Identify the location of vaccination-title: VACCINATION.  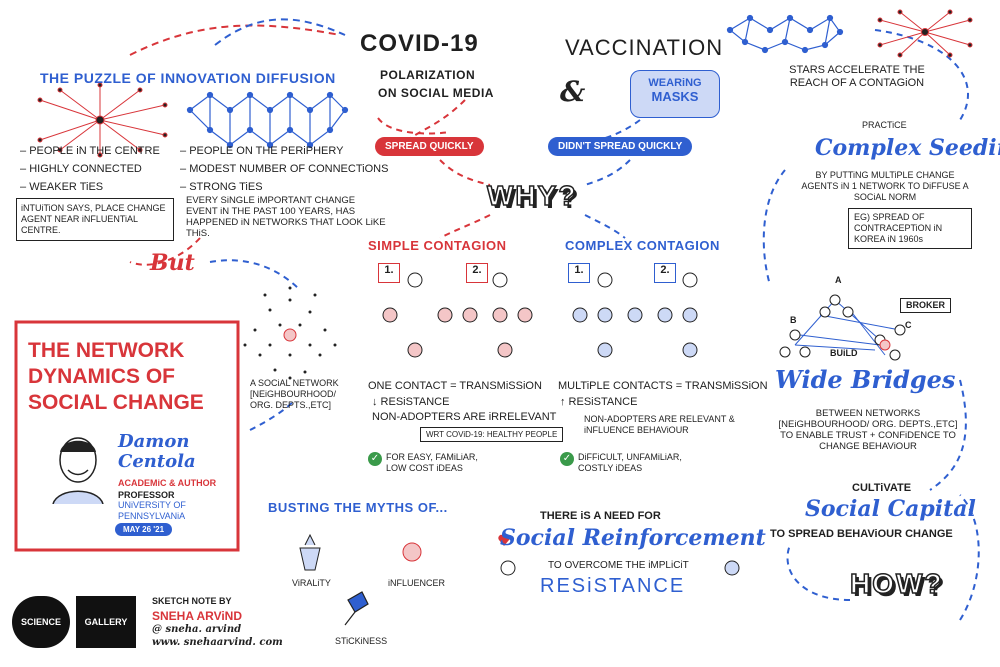
(644, 47).